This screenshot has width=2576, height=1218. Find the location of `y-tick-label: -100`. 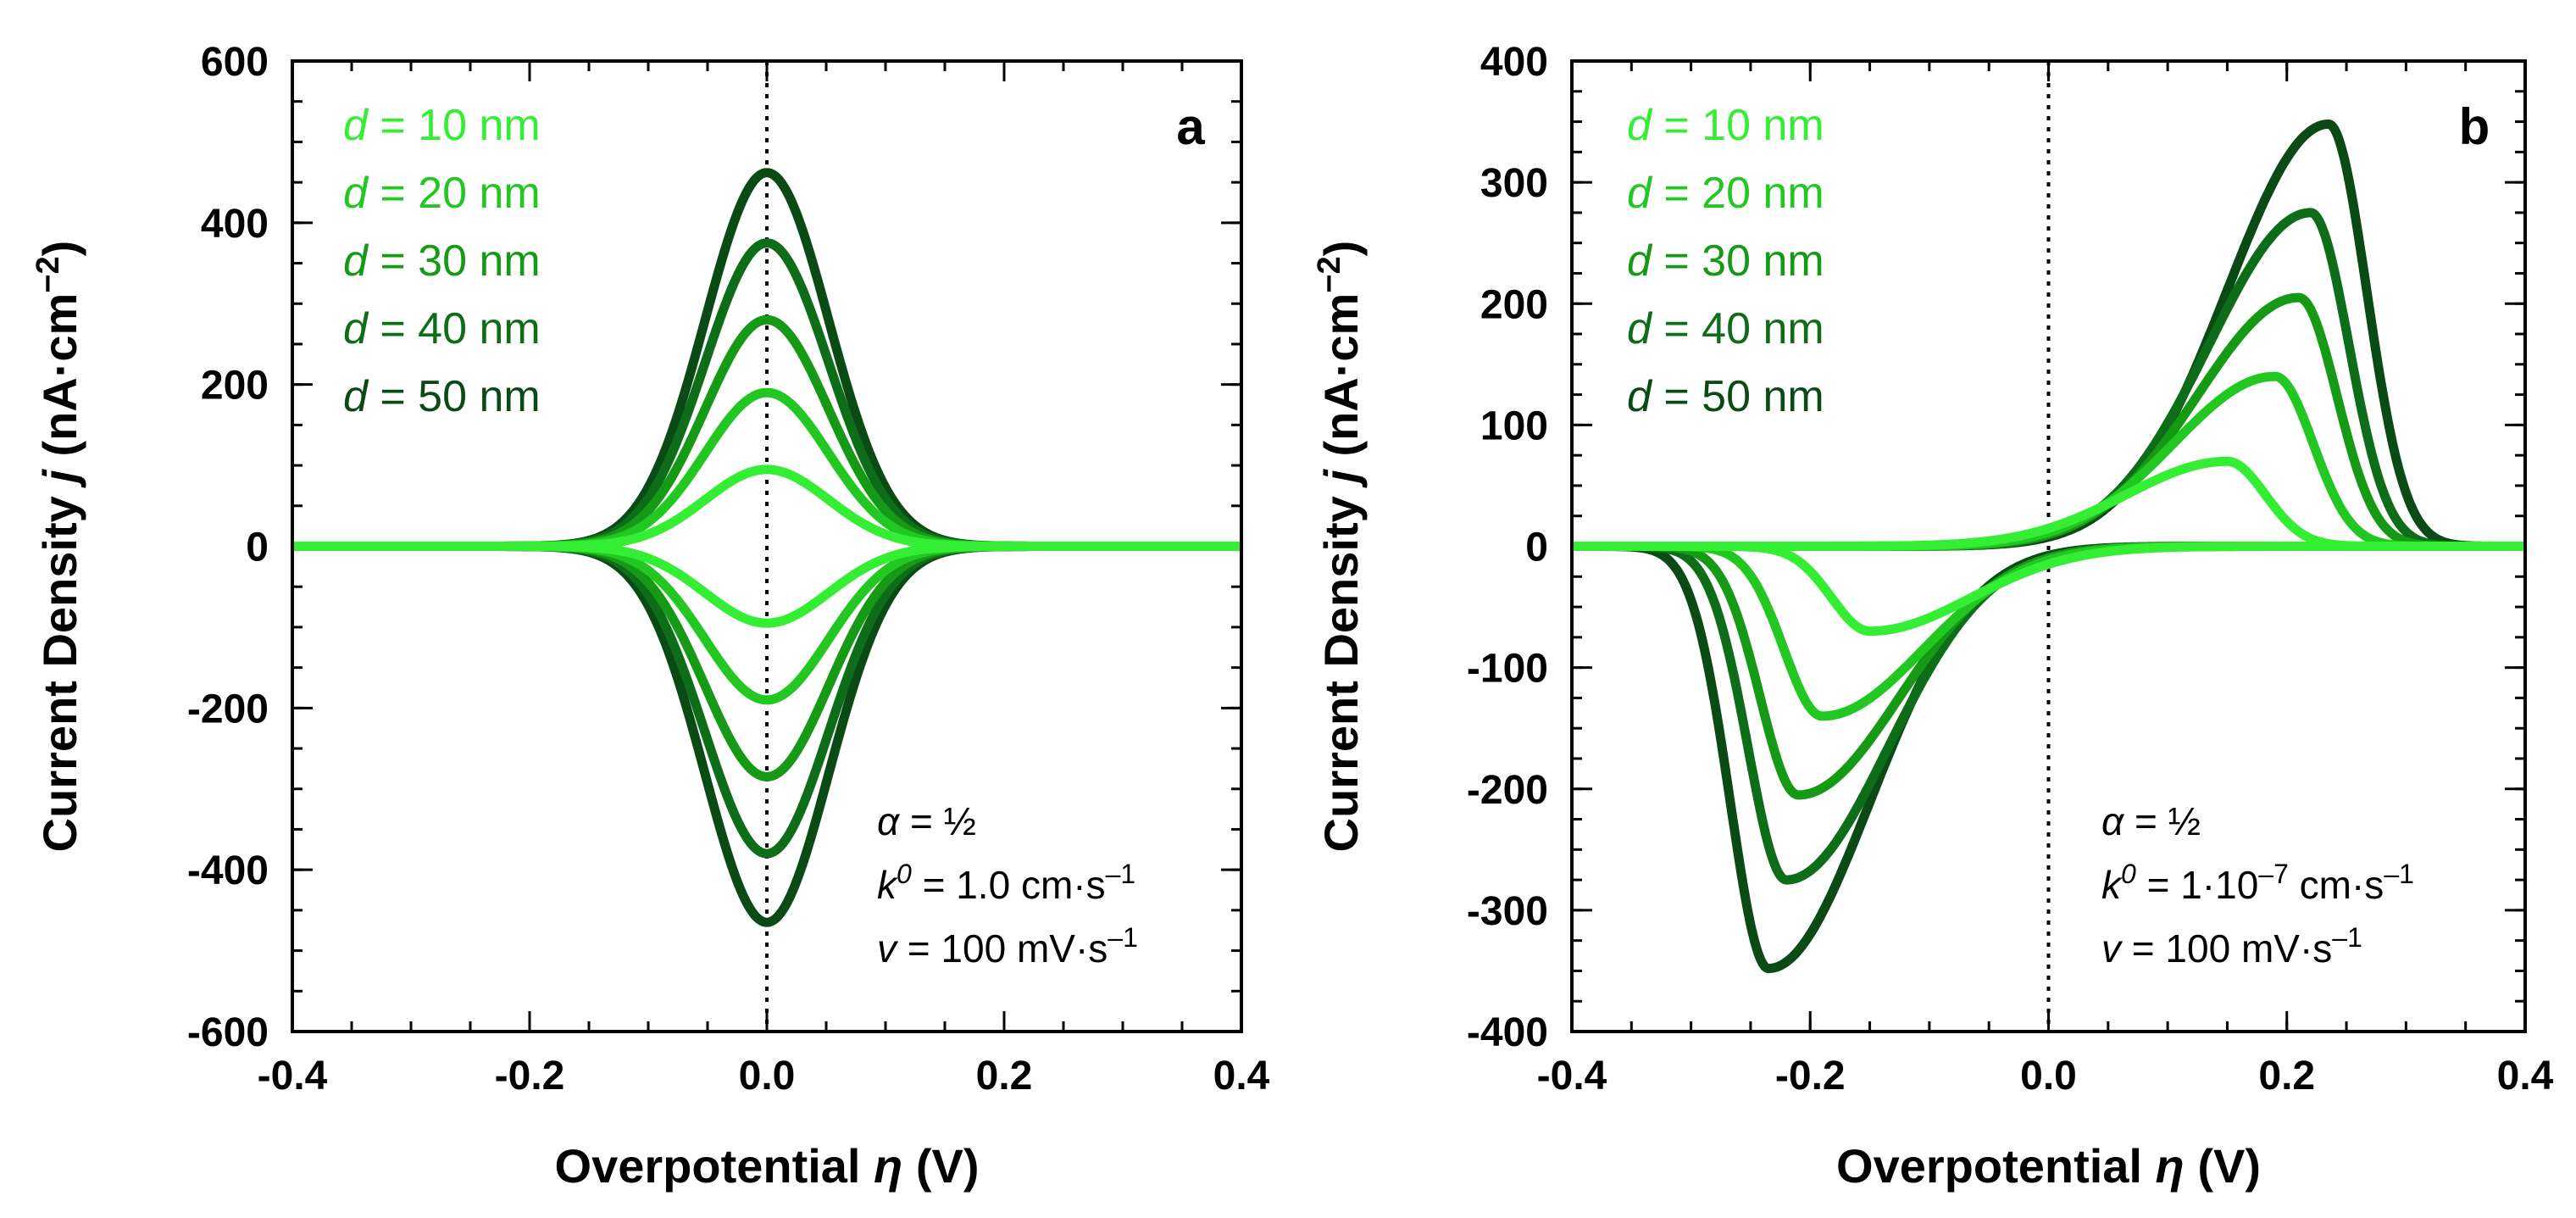

y-tick-label: -100 is located at coordinates (1507, 669).